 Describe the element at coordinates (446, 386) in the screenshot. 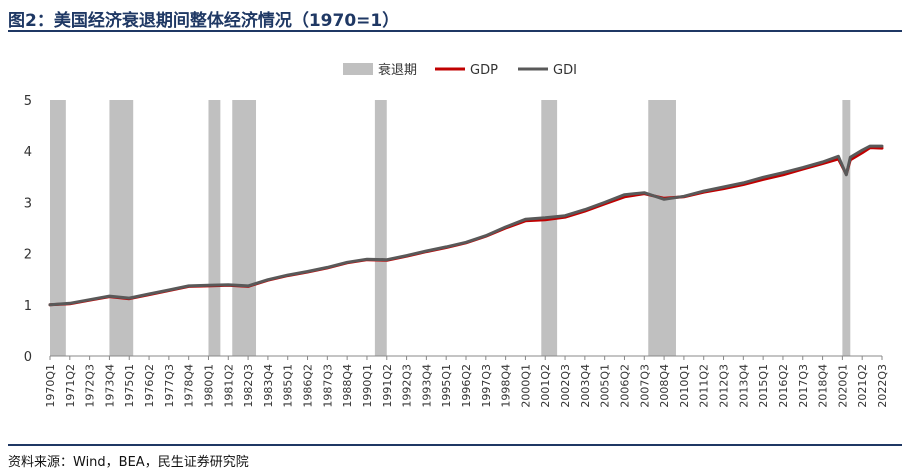

I see `x-tick-label: 1995Q1` at that location.